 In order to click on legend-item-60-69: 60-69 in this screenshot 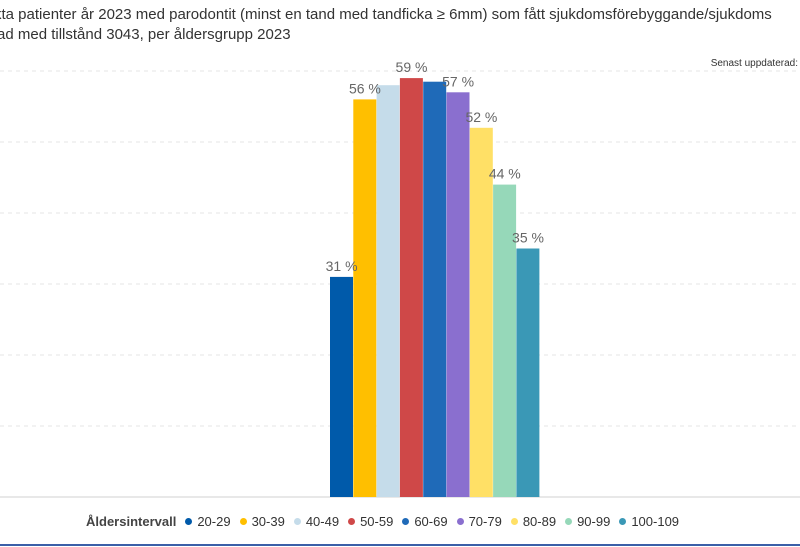, I will do `click(425, 521)`.